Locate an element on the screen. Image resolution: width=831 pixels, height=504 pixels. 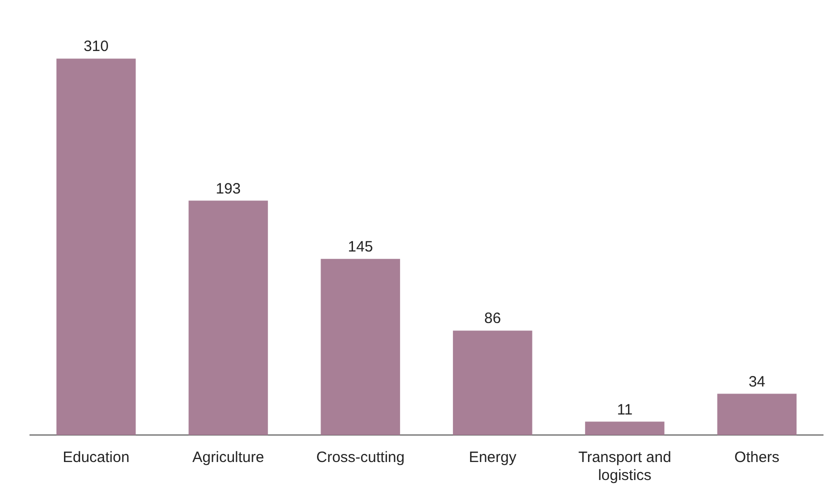
data-label: 145 is located at coordinates (360, 247).